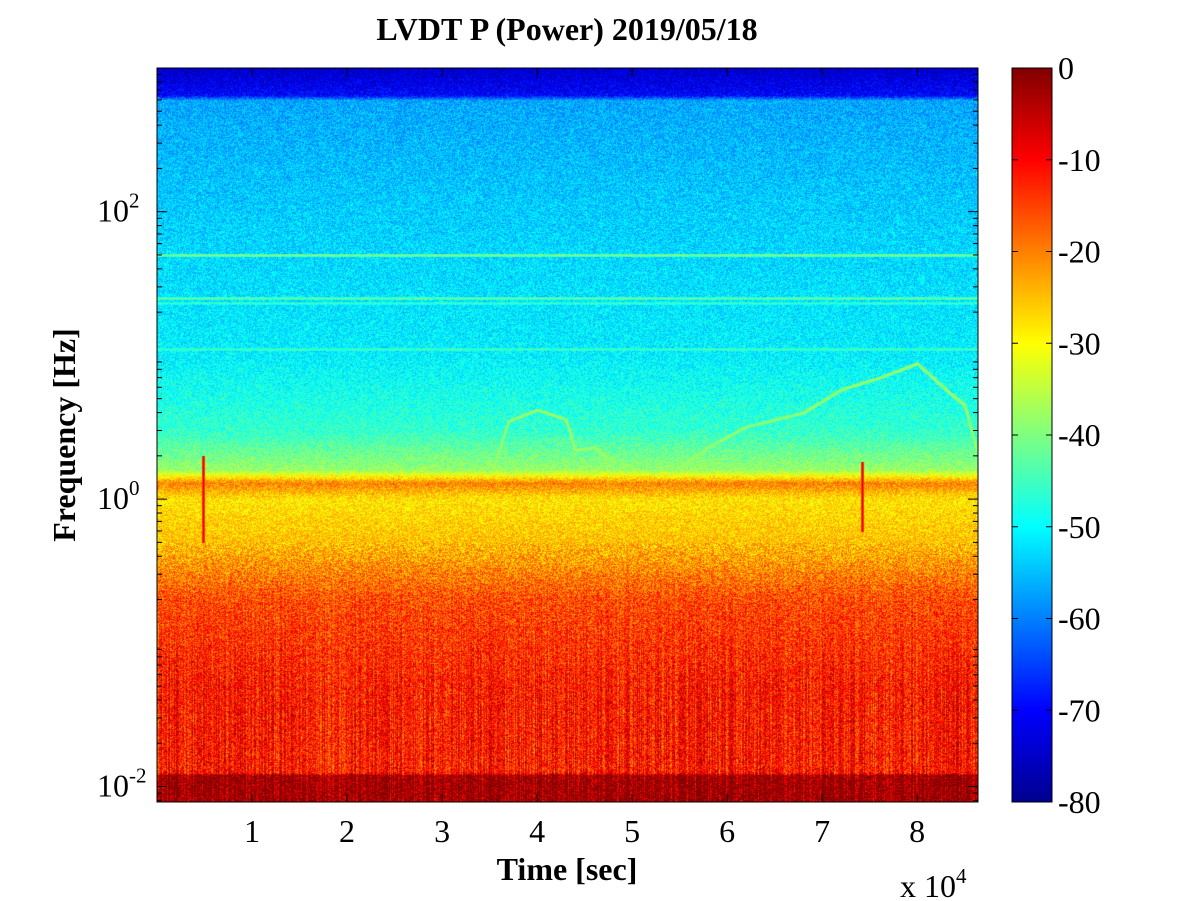  Describe the element at coordinates (933, 882) in the screenshot. I see `x-axis-multiplier: x 104` at that location.